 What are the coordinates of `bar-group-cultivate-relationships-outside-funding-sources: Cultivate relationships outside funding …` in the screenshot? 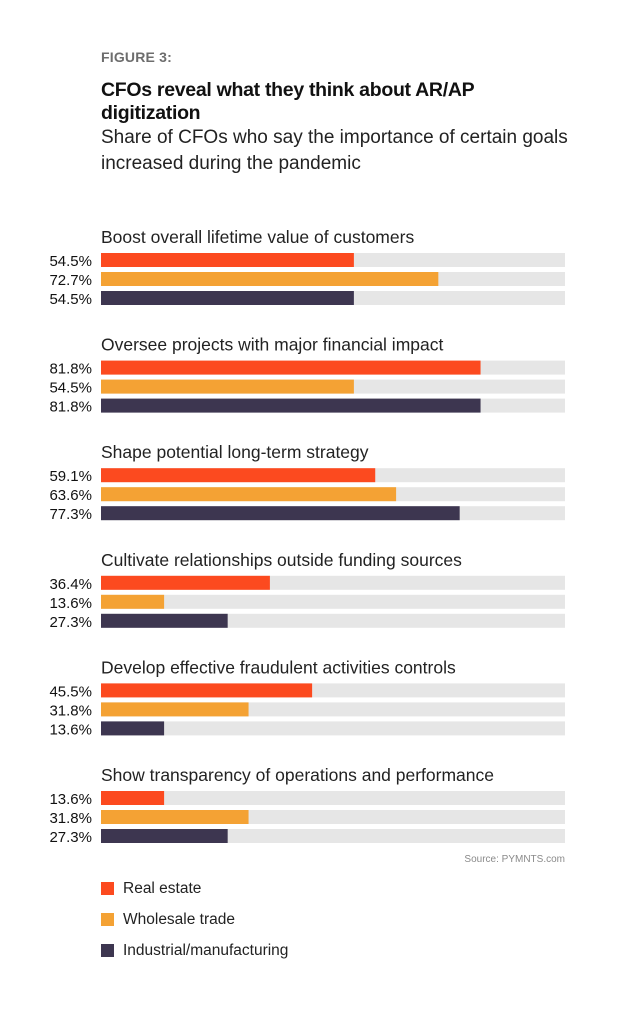 It's located at (307, 590).